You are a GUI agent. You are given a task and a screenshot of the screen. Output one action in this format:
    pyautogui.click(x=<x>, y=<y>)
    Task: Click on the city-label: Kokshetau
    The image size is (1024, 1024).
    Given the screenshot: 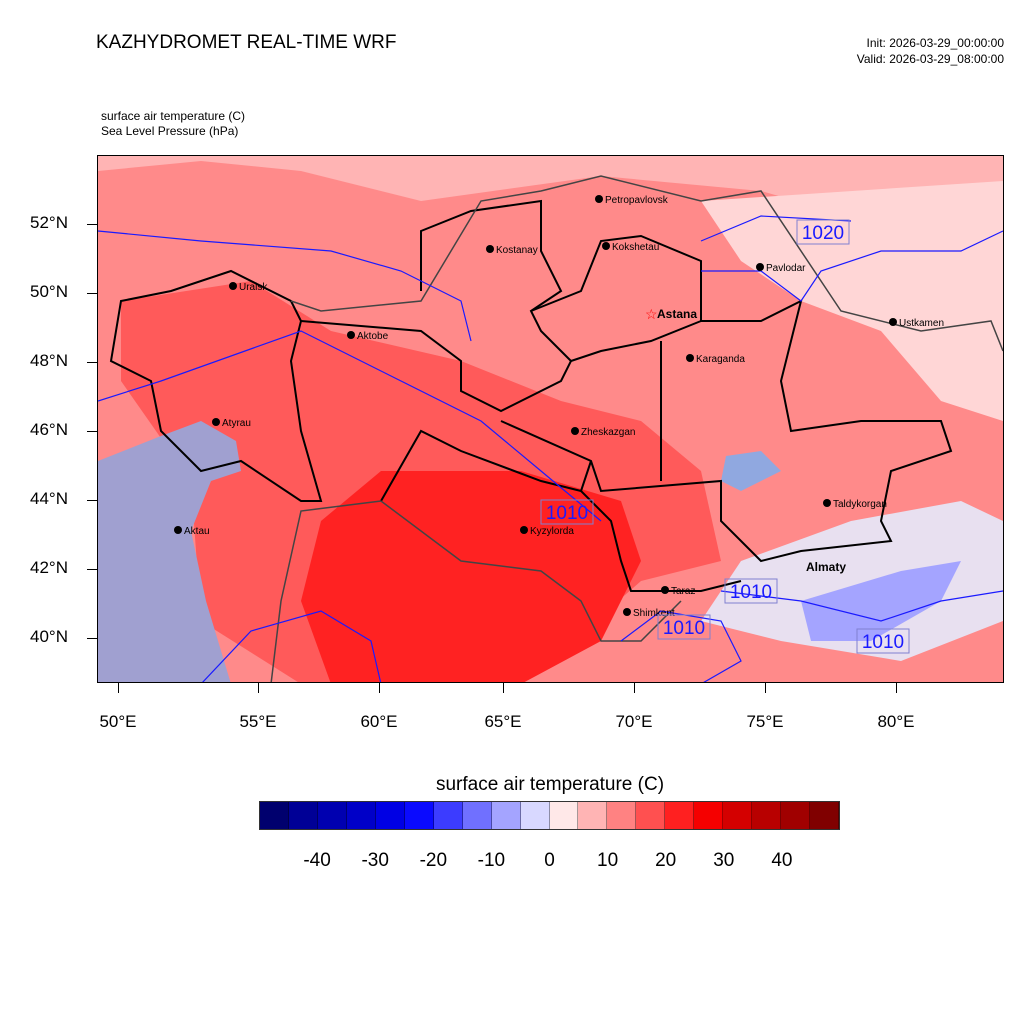 What is the action you would take?
    pyautogui.click(x=635, y=247)
    